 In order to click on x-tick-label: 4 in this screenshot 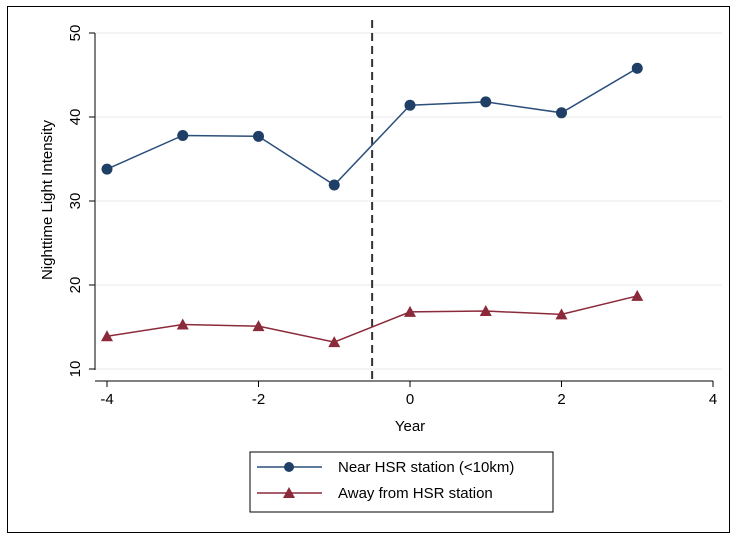, I will do `click(713, 399)`.